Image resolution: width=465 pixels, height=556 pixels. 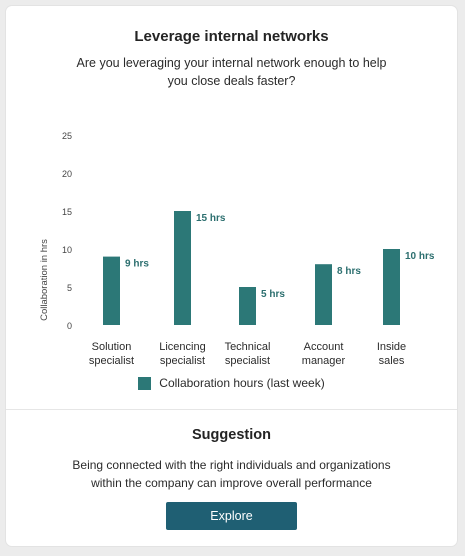 I want to click on y-tick-label: 10, so click(x=67, y=250).